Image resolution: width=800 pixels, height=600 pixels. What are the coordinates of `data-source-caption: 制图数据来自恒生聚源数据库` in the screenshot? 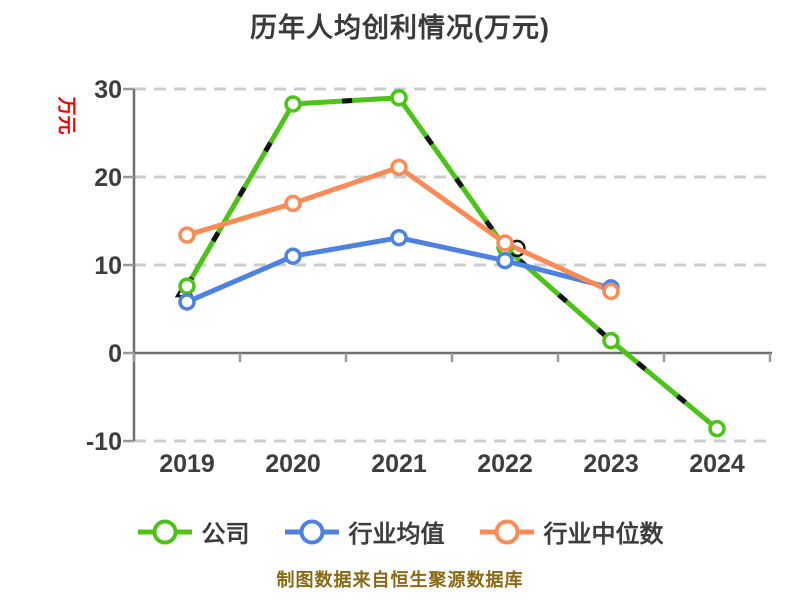 It's located at (400, 580).